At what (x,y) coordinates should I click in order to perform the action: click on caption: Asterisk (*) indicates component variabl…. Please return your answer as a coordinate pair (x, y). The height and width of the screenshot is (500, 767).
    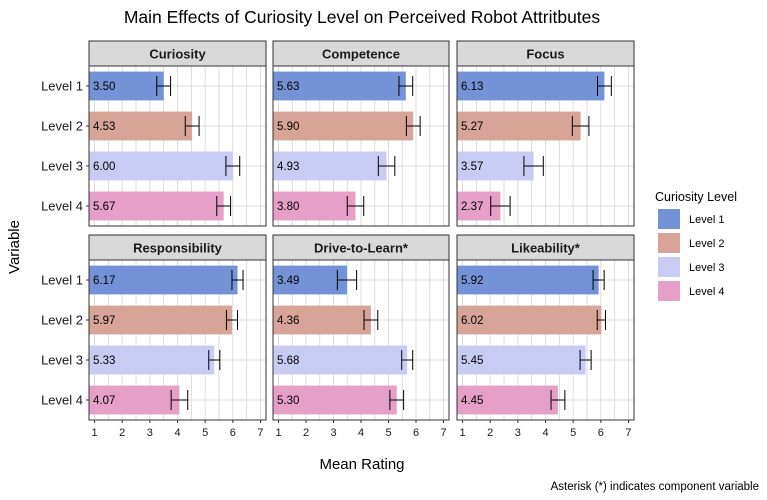
    Looking at the image, I should click on (655, 487).